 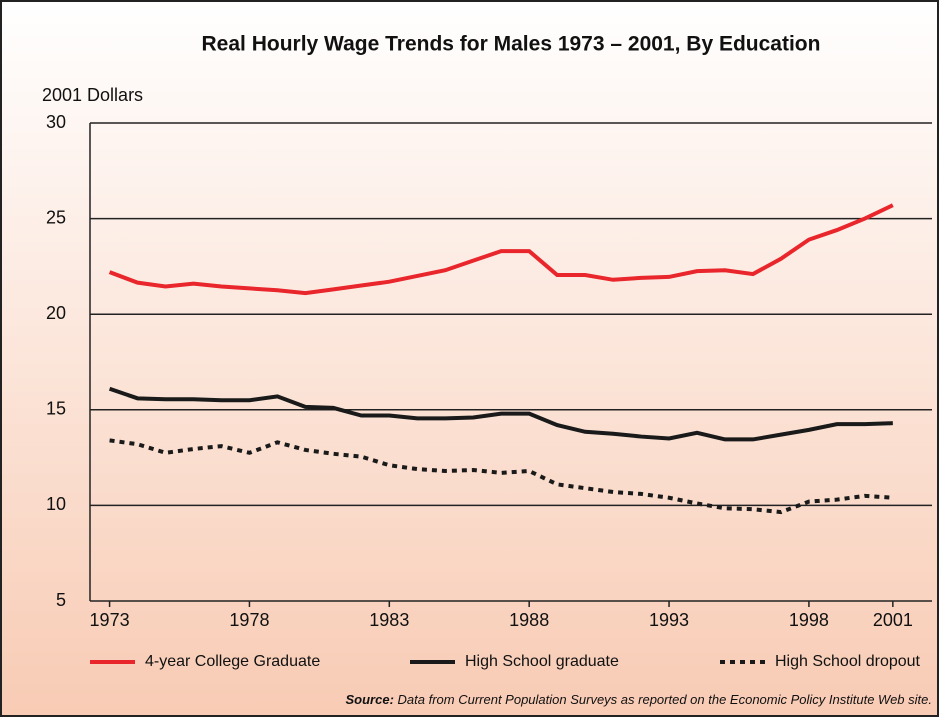 What do you see at coordinates (56, 217) in the screenshot?
I see `y-tick-label: 25` at bounding box center [56, 217].